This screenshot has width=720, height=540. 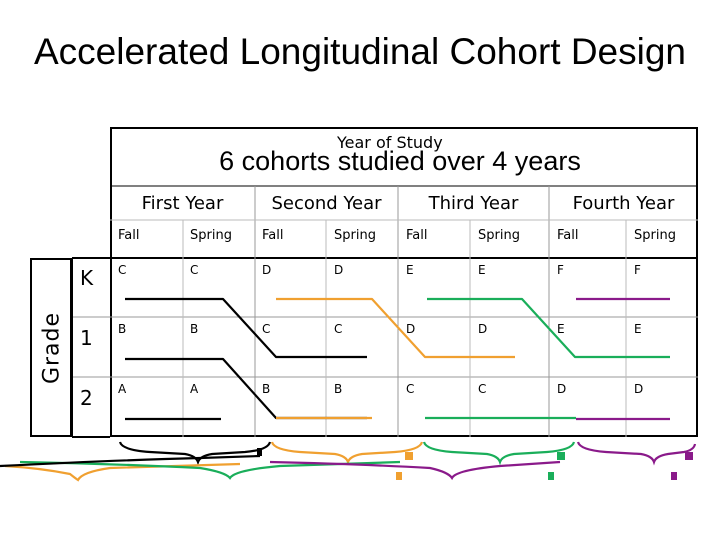 I want to click on year-header-1: First Year, so click(x=182, y=203).